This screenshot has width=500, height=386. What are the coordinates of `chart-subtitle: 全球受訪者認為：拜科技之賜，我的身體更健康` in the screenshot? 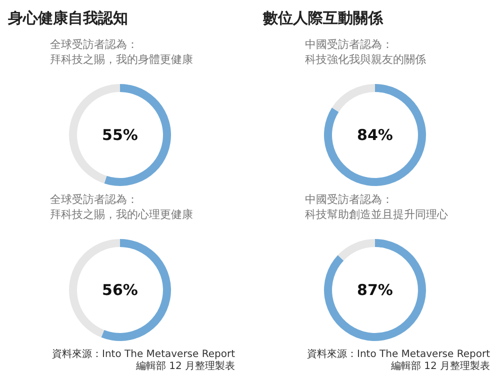 It's located at (121, 52).